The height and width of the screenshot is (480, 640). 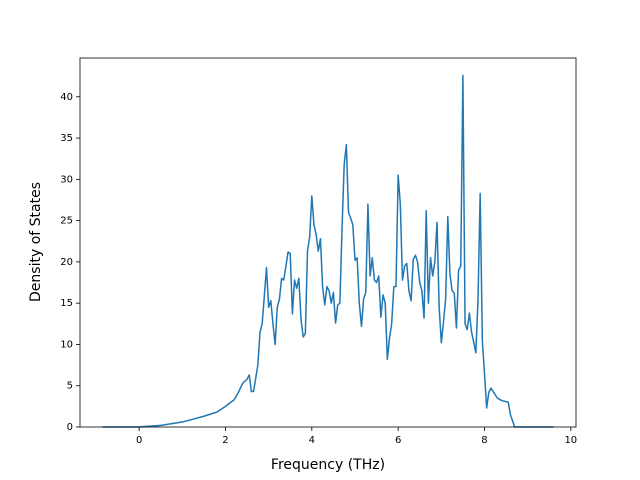 What do you see at coordinates (66, 262) in the screenshot?
I see `y-tick-label: 20` at bounding box center [66, 262].